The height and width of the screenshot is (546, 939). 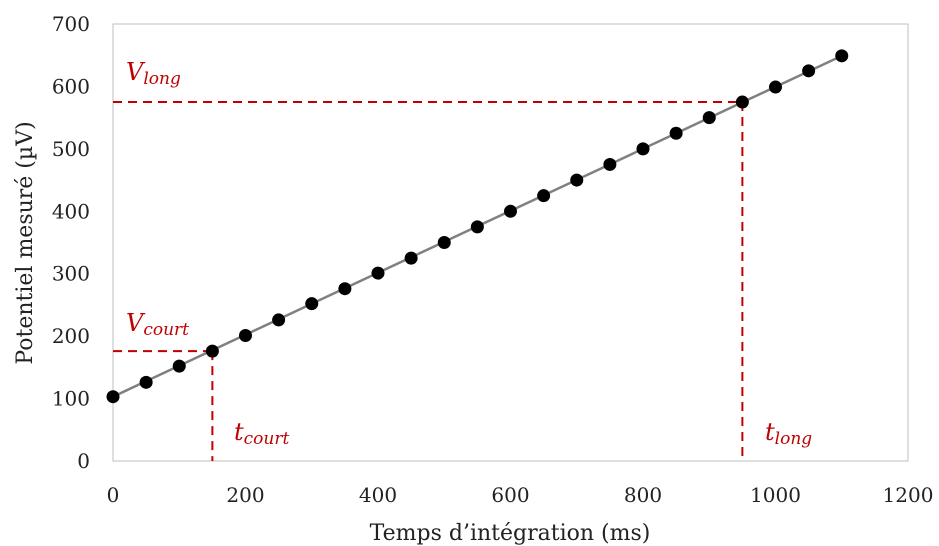 I want to click on y-axis-title: Potentiel mesuré (µV), so click(x=25, y=242).